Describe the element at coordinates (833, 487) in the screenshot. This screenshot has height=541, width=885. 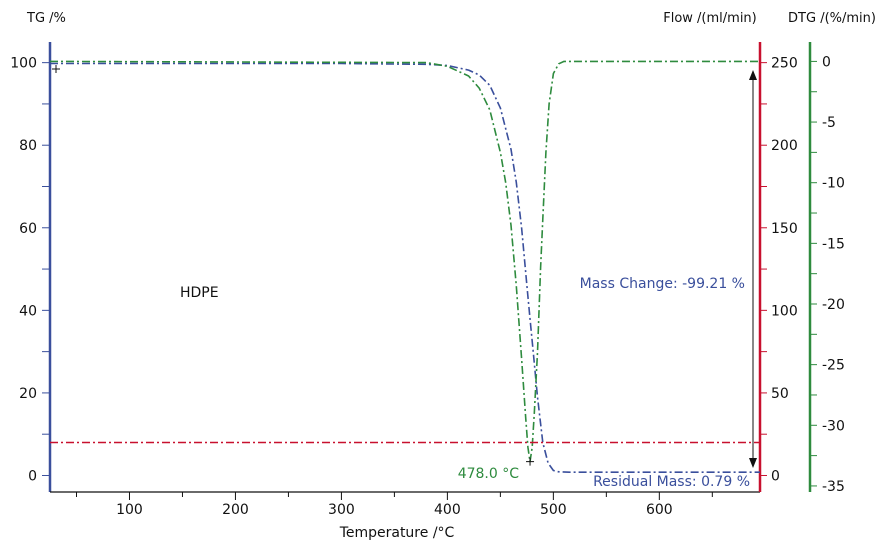
I see `dtg-tick-label: -35` at that location.